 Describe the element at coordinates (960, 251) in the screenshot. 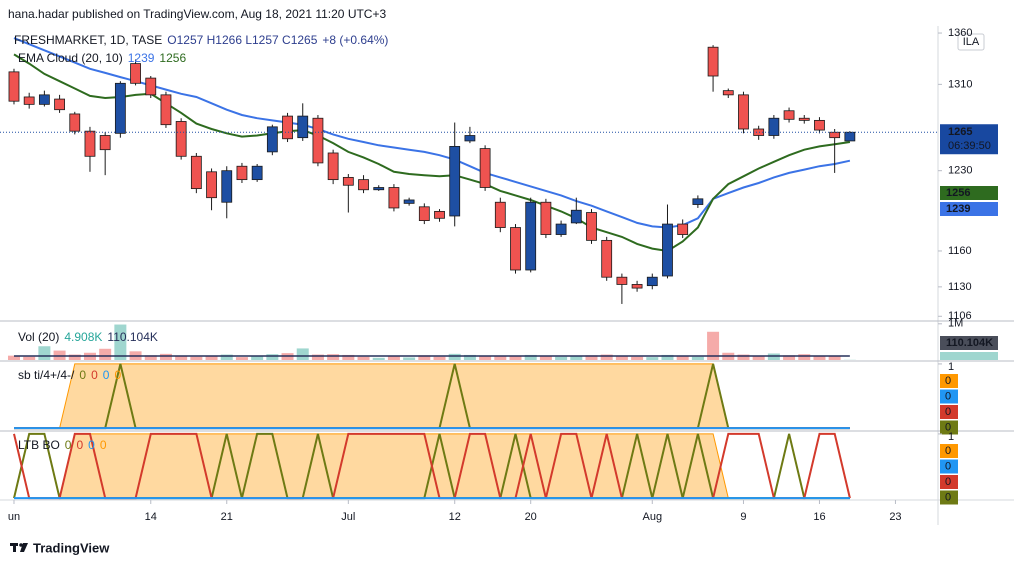

I see `y-tick-label: 1160` at that location.